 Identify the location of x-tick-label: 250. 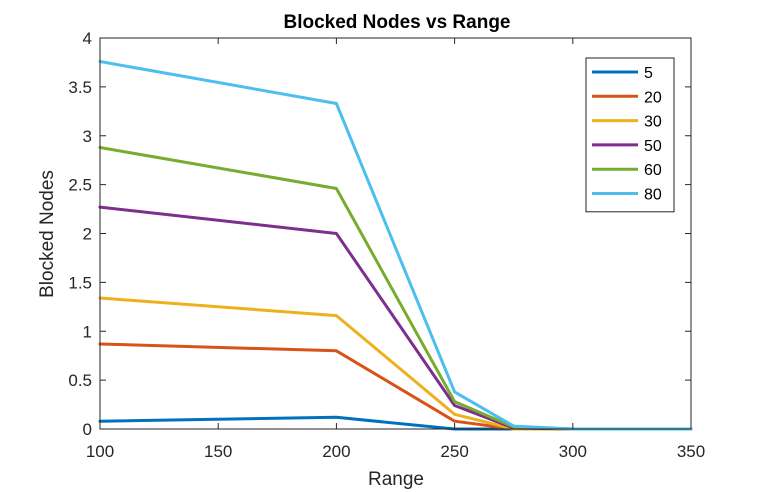
(454, 451).